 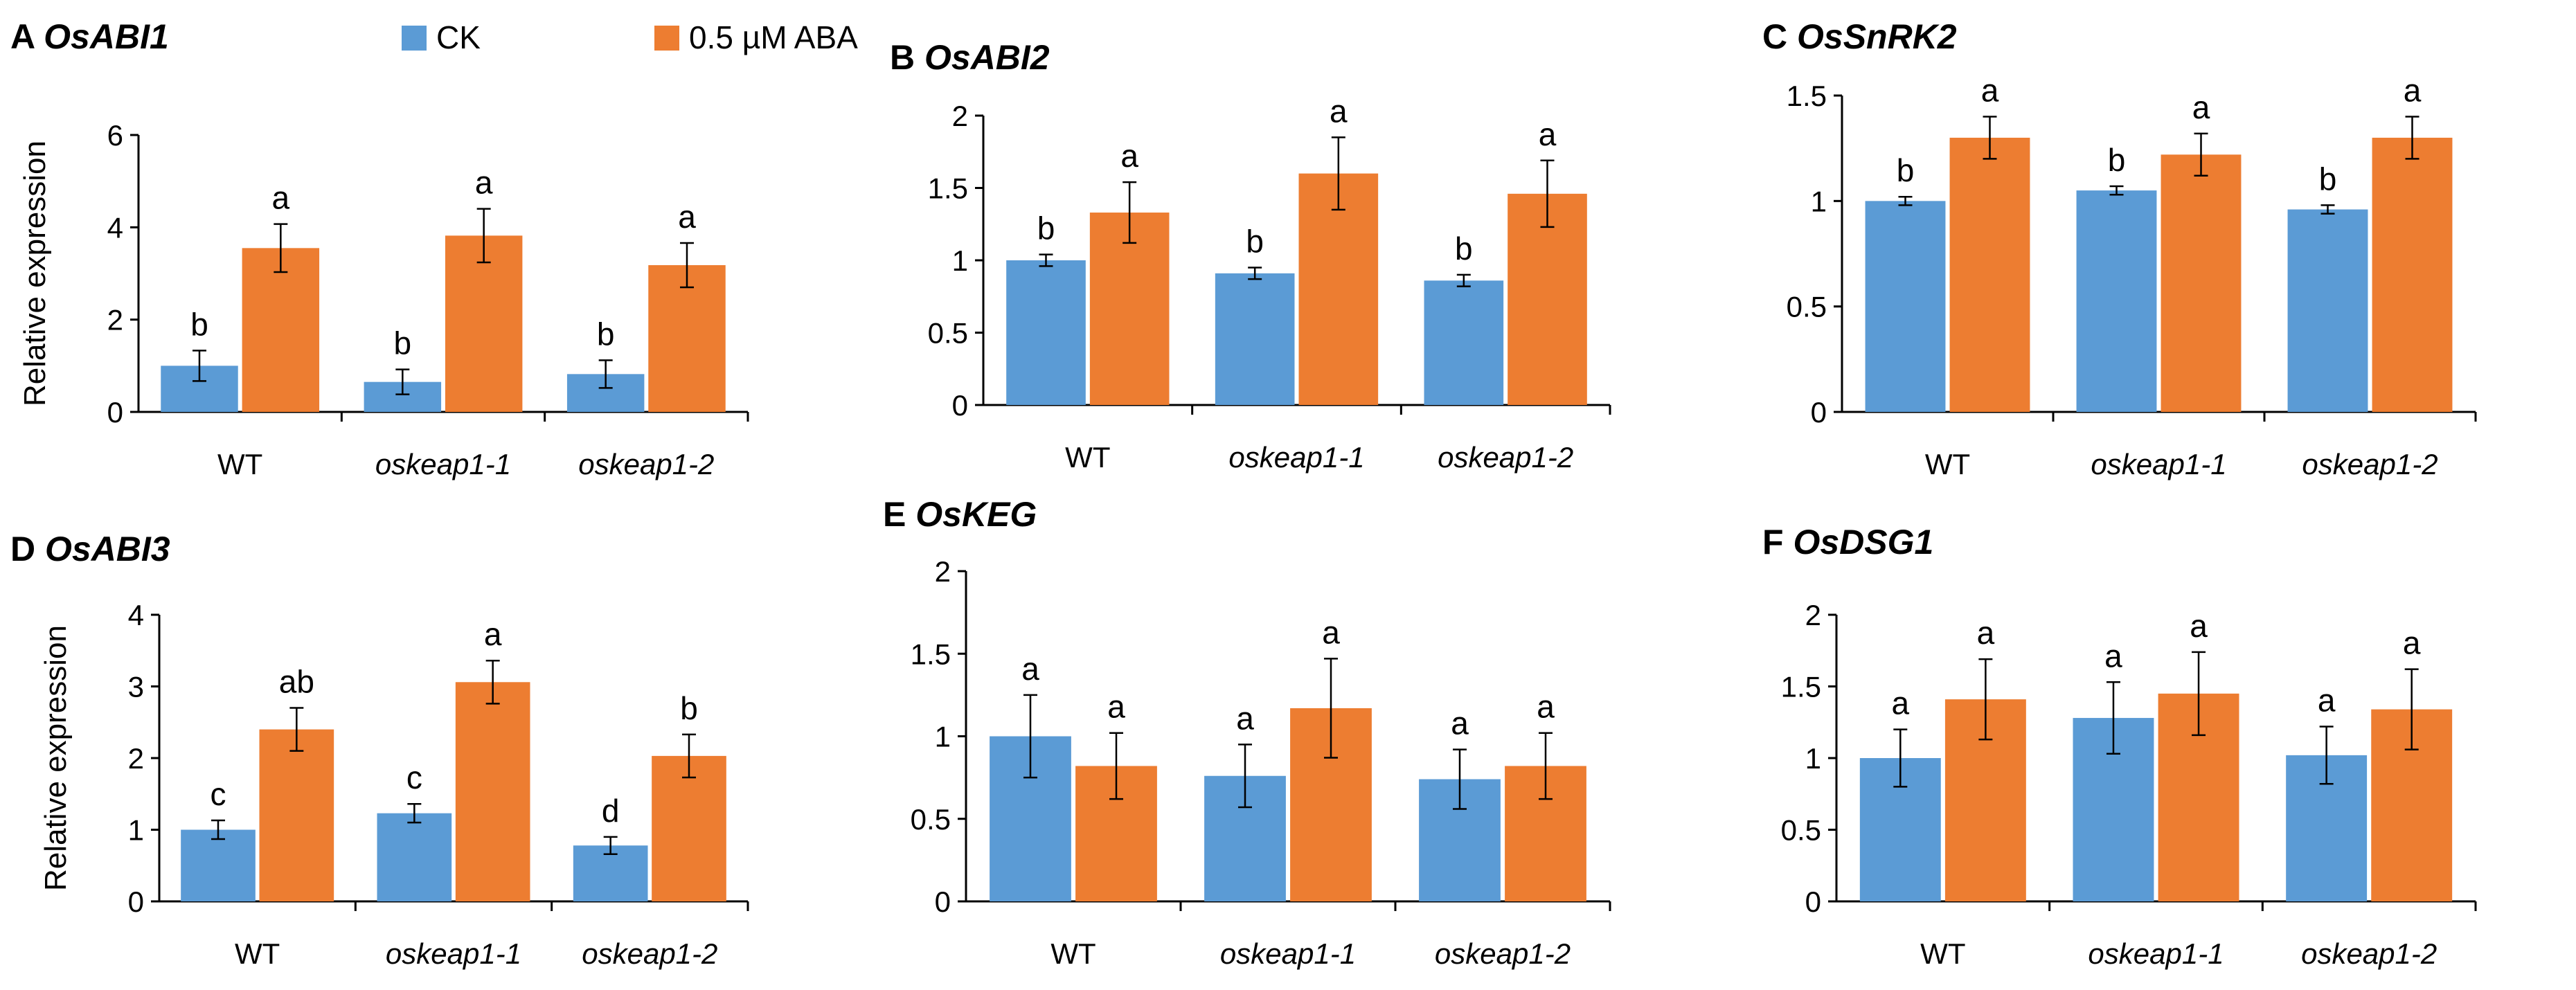 What do you see at coordinates (611, 811) in the screenshot?
I see `significance-label: d` at bounding box center [611, 811].